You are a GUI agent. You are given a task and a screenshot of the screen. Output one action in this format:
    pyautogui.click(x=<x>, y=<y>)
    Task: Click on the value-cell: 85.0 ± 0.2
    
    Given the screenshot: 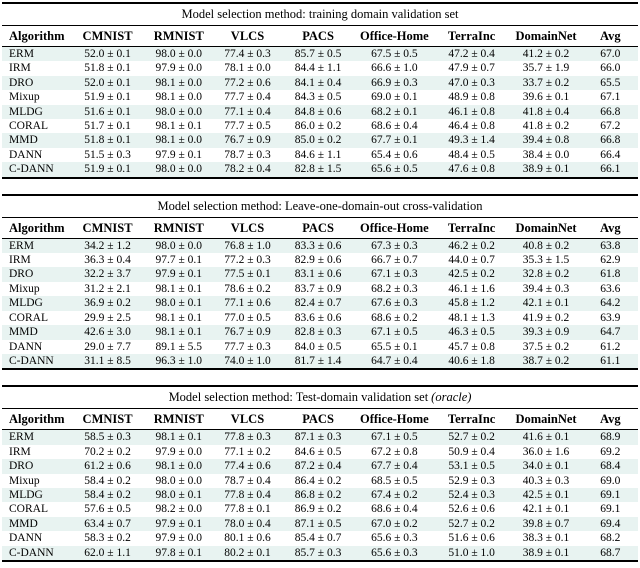 What is the action you would take?
    pyautogui.click(x=318, y=140)
    